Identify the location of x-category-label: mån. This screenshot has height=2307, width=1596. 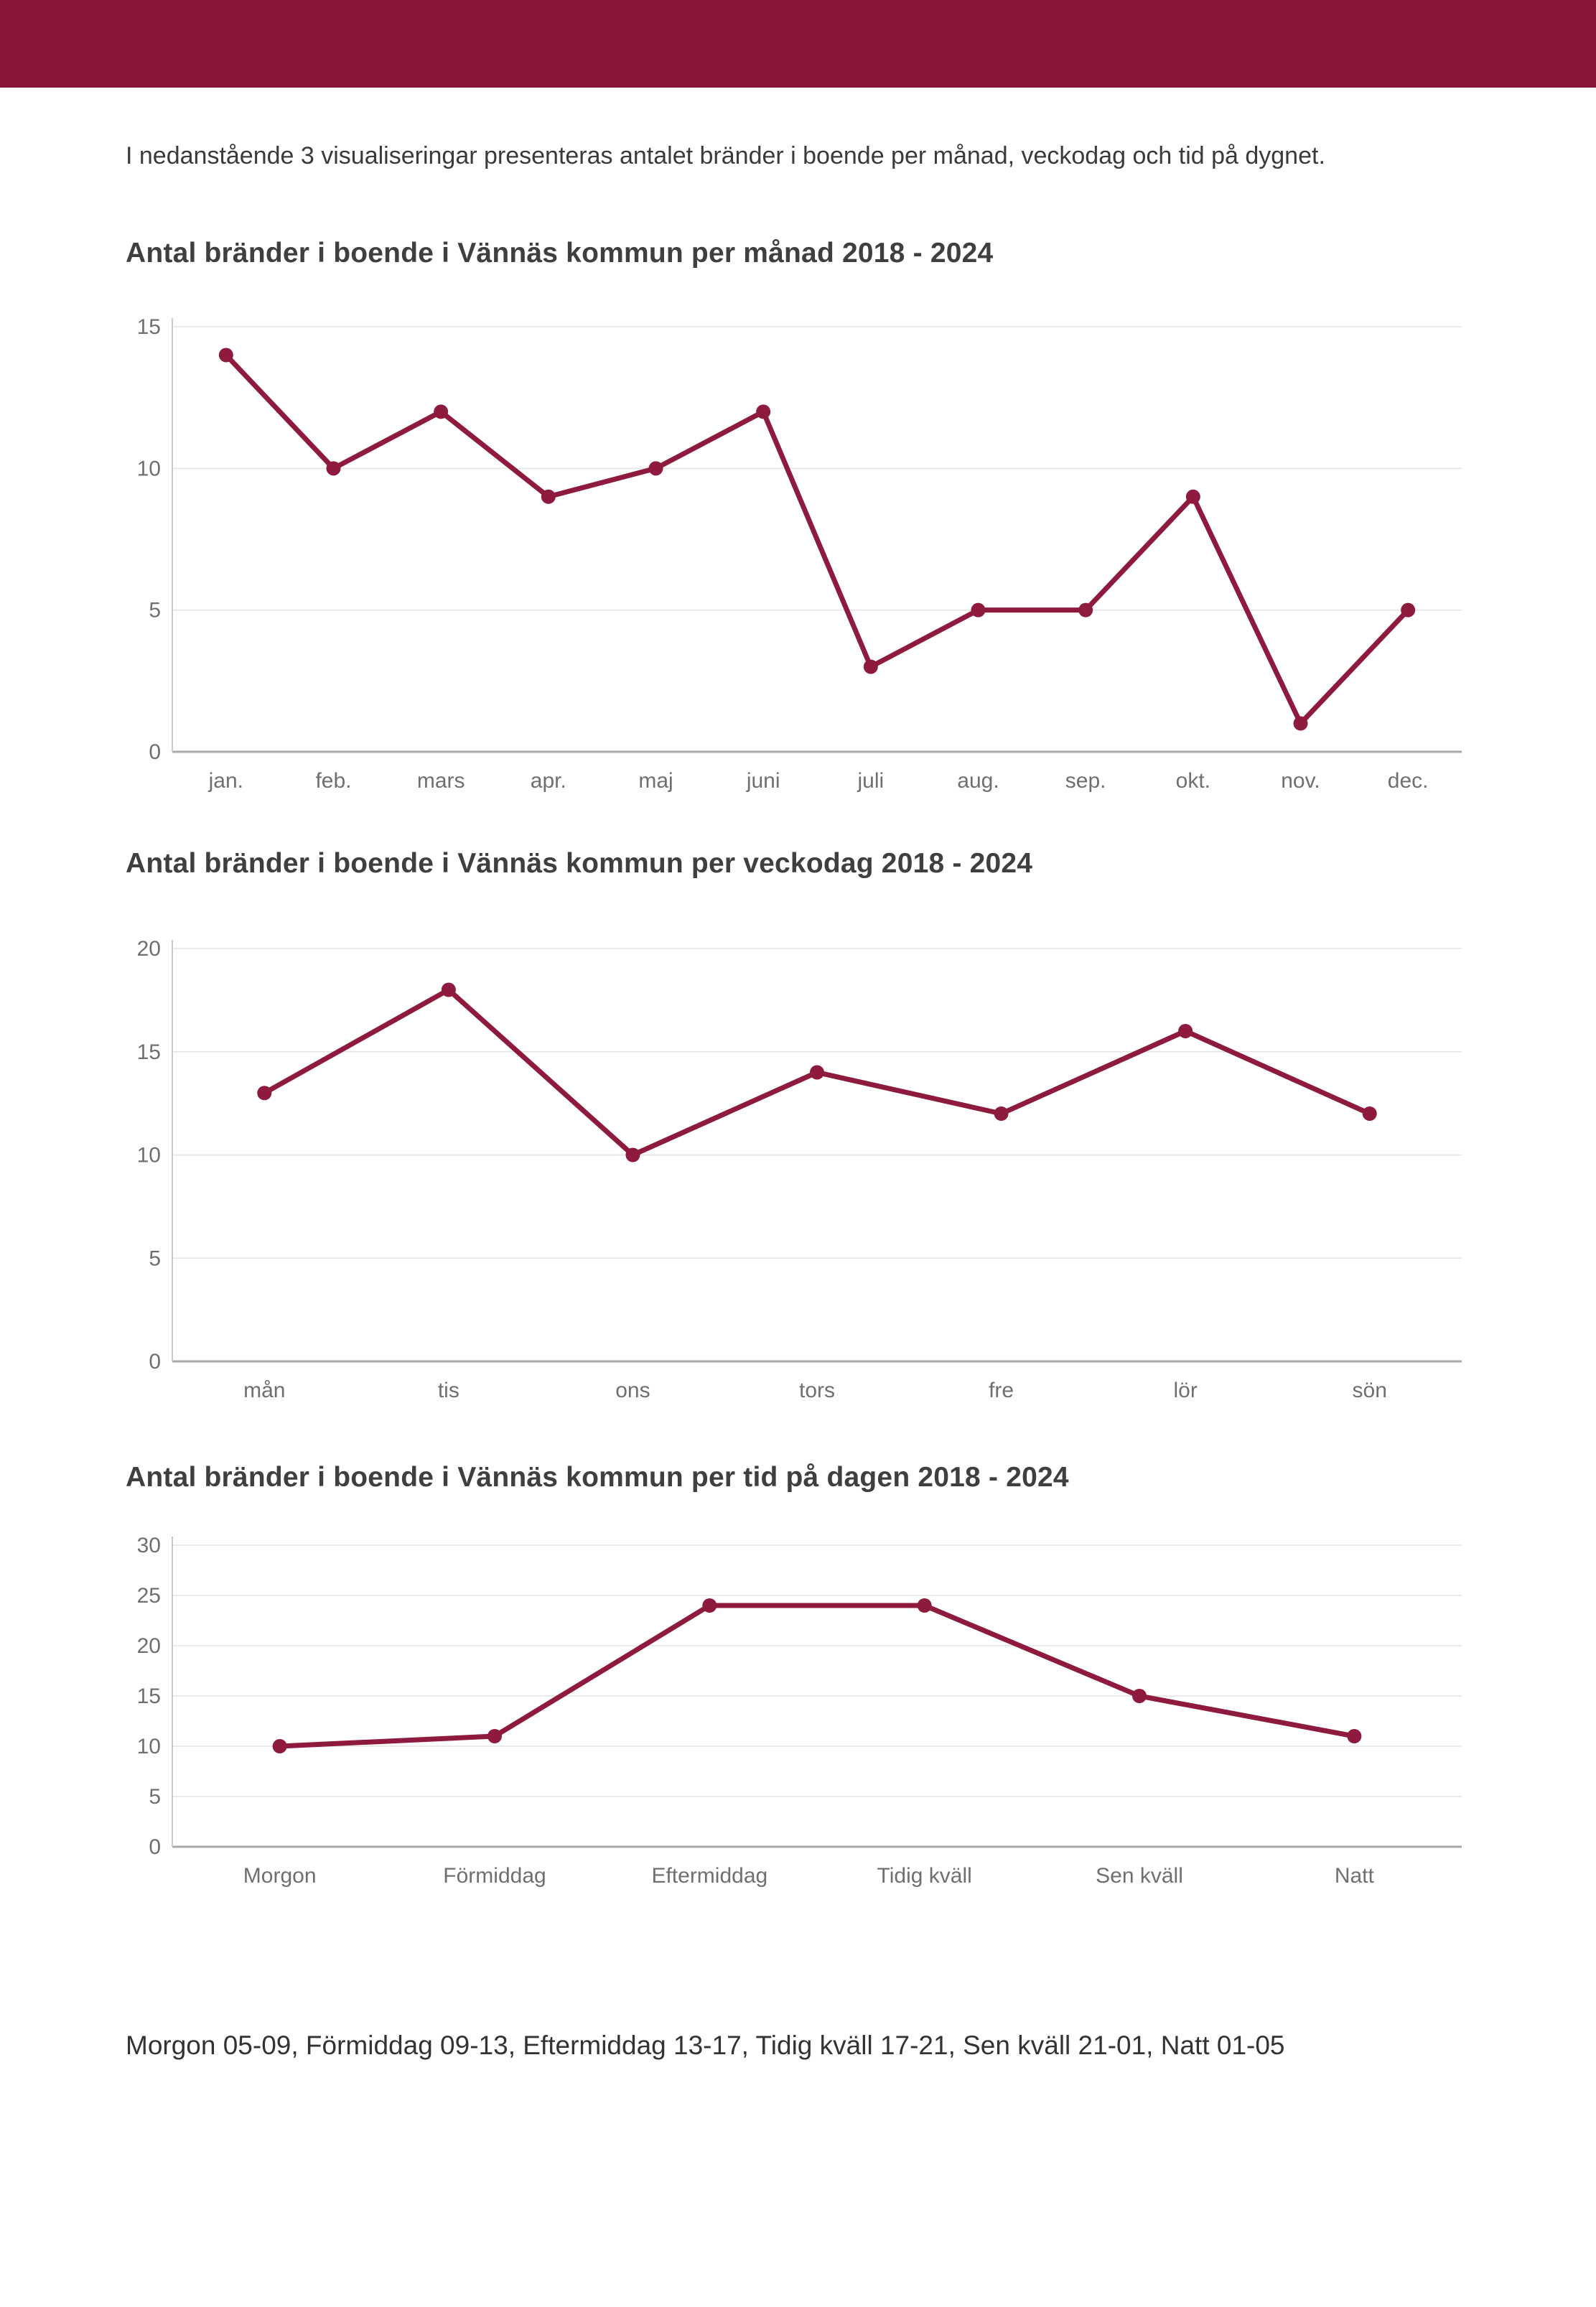
(264, 1390).